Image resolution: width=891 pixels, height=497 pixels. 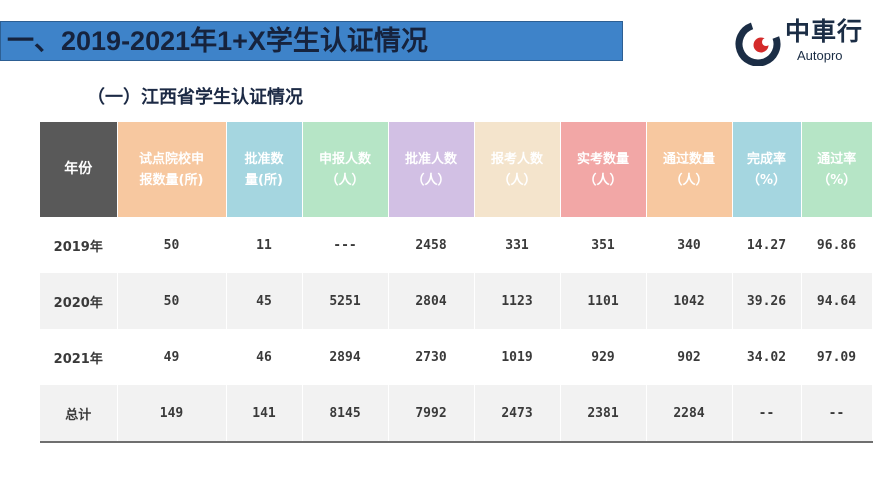 What do you see at coordinates (345, 301) in the screenshot?
I see `table-cell: 5251` at bounding box center [345, 301].